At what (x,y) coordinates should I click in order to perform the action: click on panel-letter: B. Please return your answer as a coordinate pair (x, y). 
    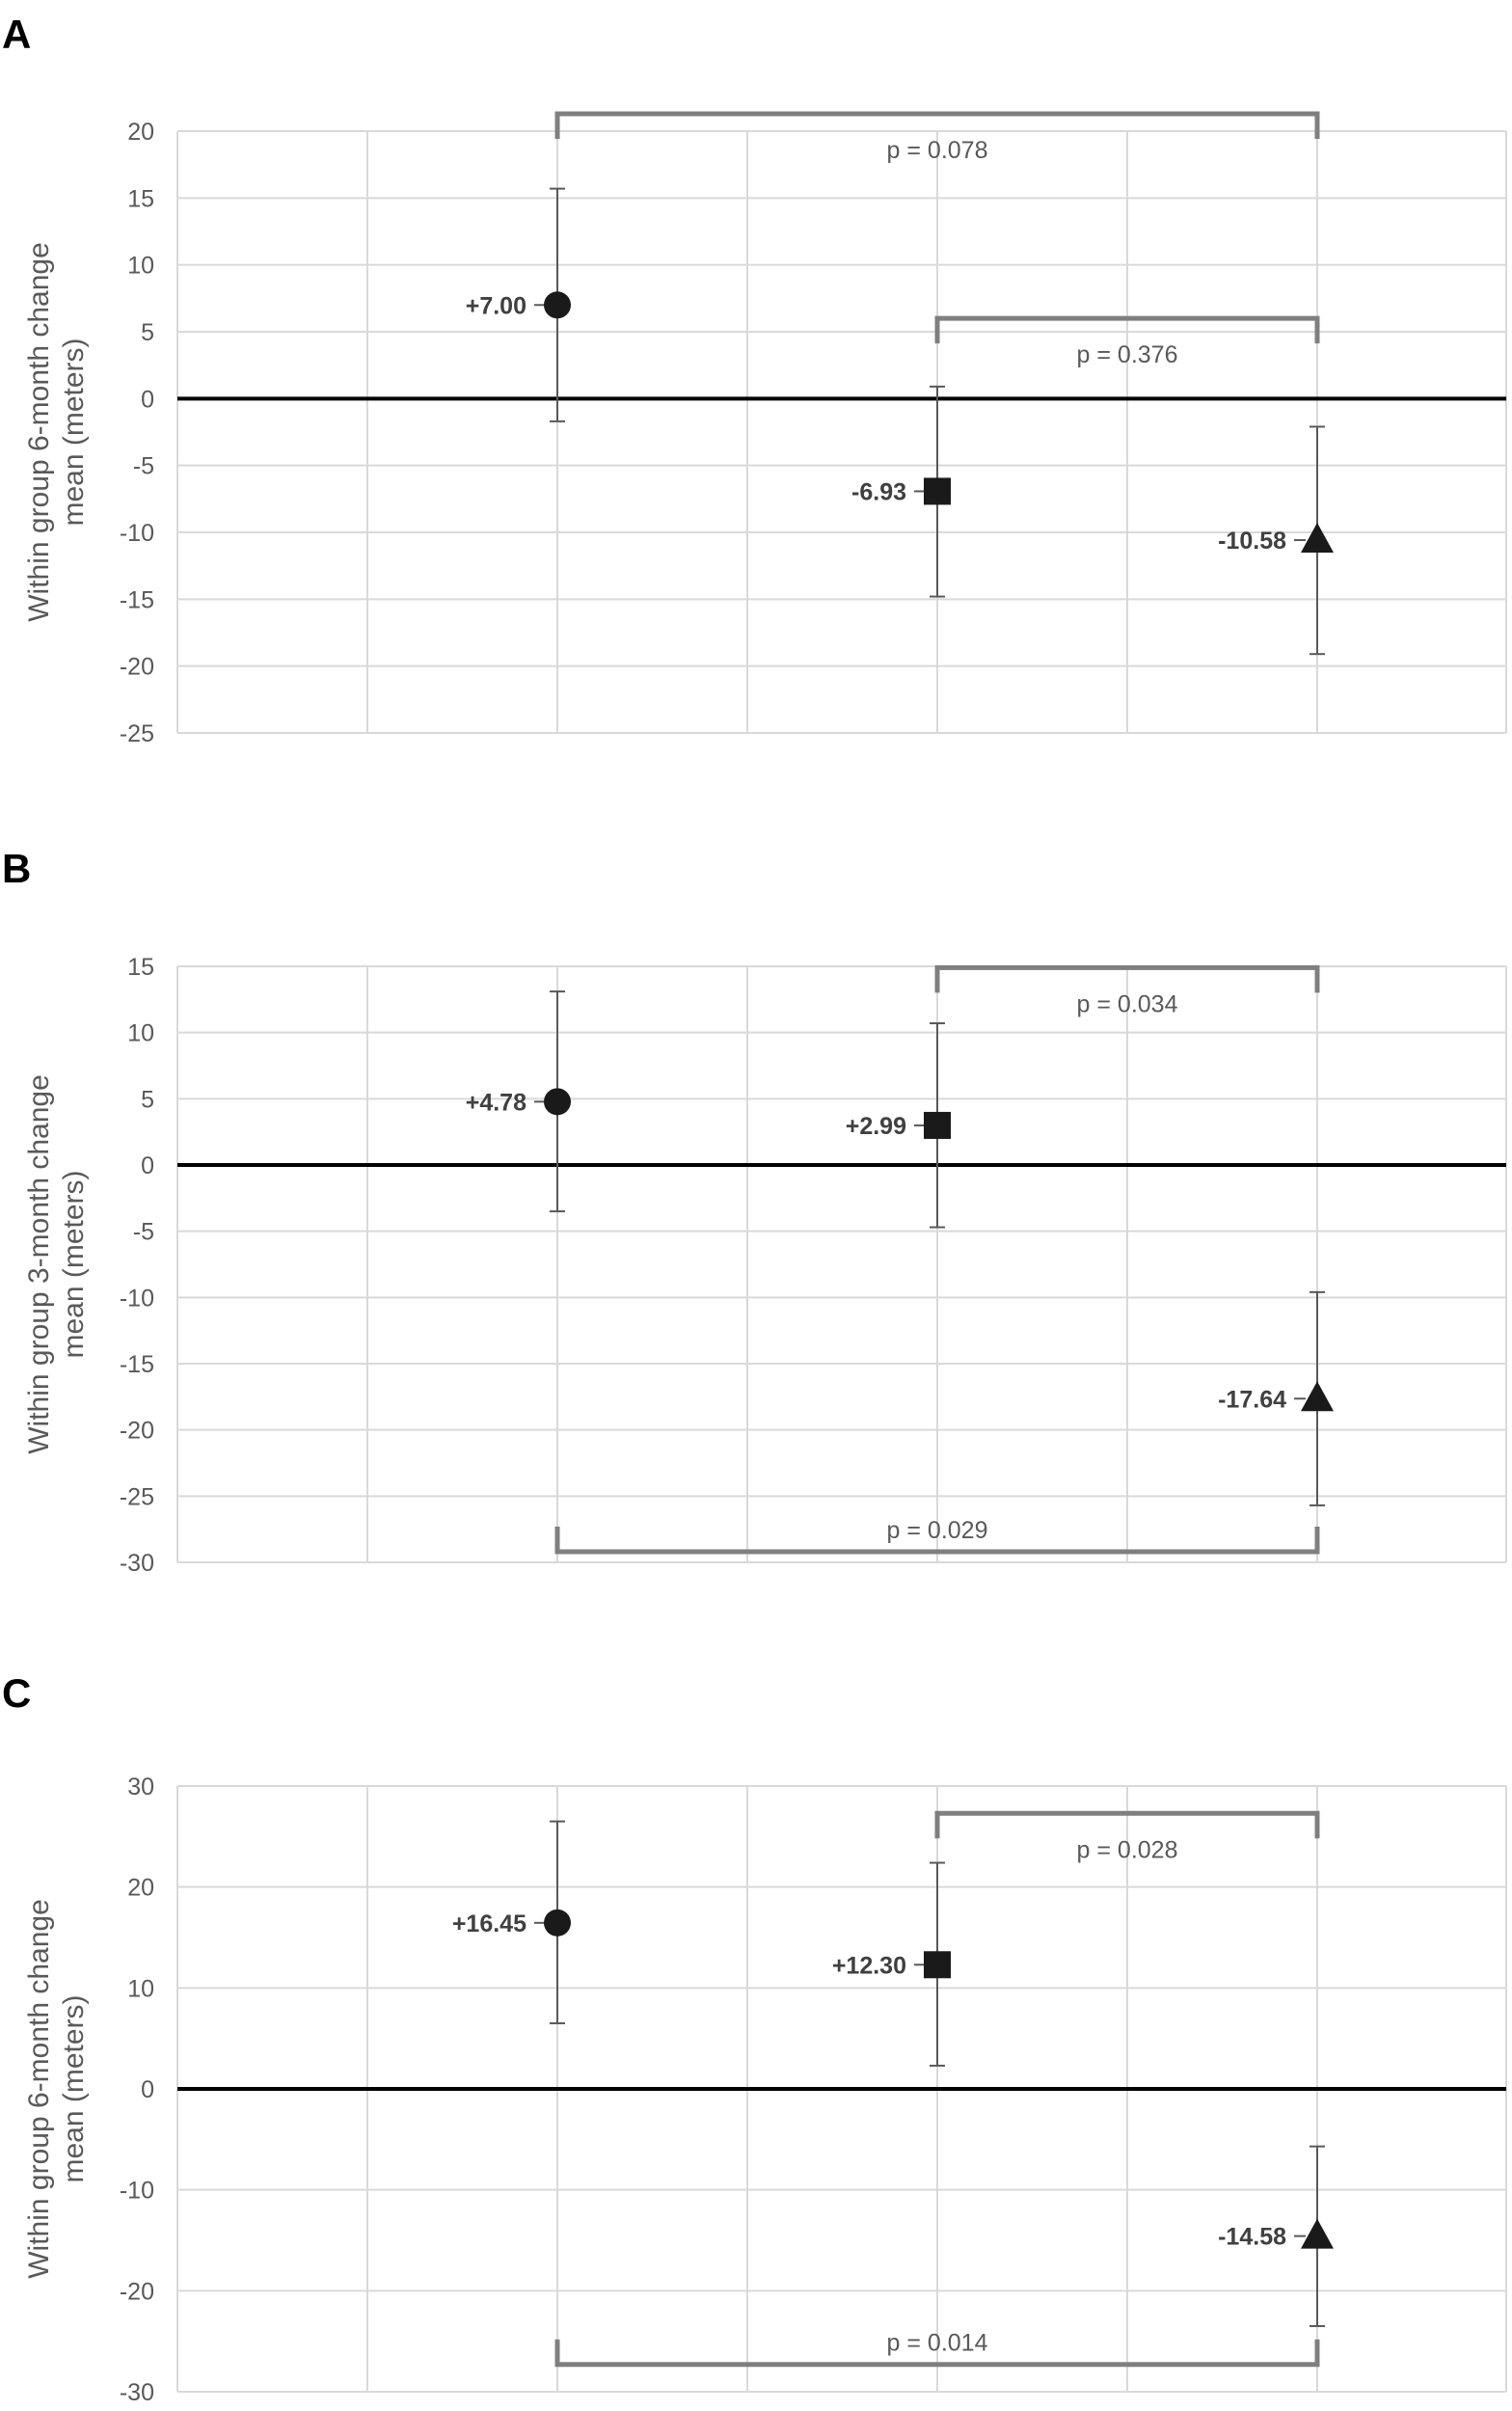
    Looking at the image, I should click on (16, 869).